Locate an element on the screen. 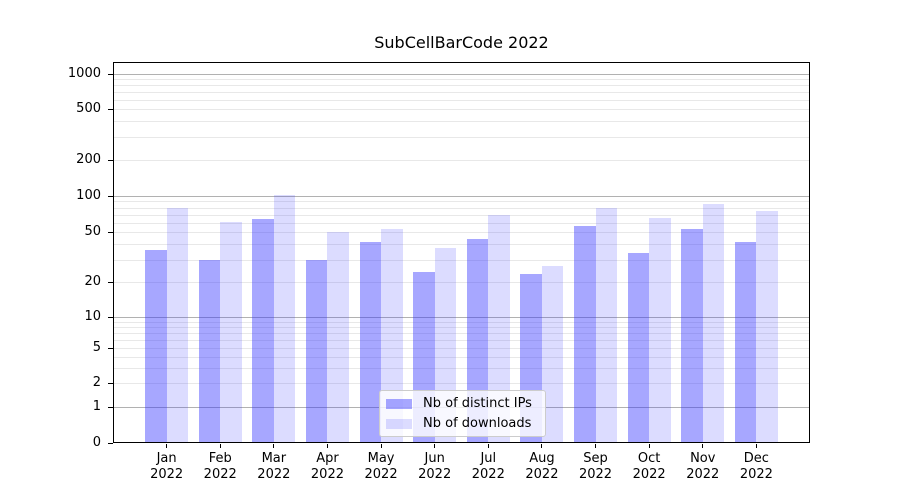 The width and height of the screenshot is (900, 500). x-tick-label: Dec 2022 is located at coordinates (756, 467).